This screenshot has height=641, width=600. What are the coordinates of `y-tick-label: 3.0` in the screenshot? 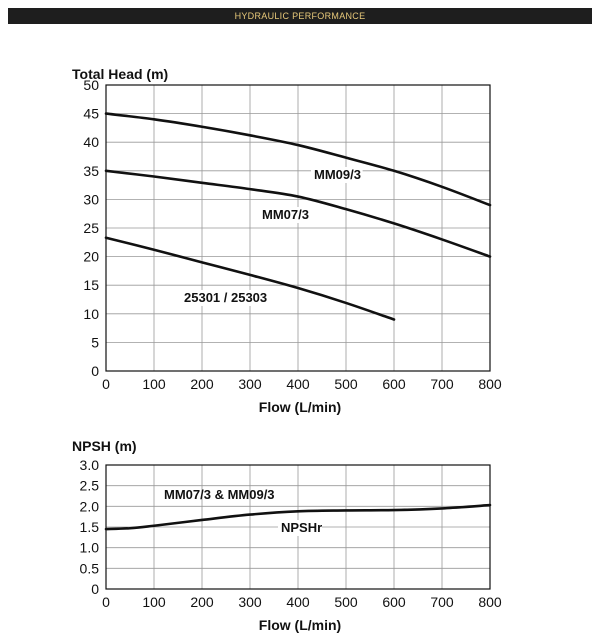 It's located at (90, 465).